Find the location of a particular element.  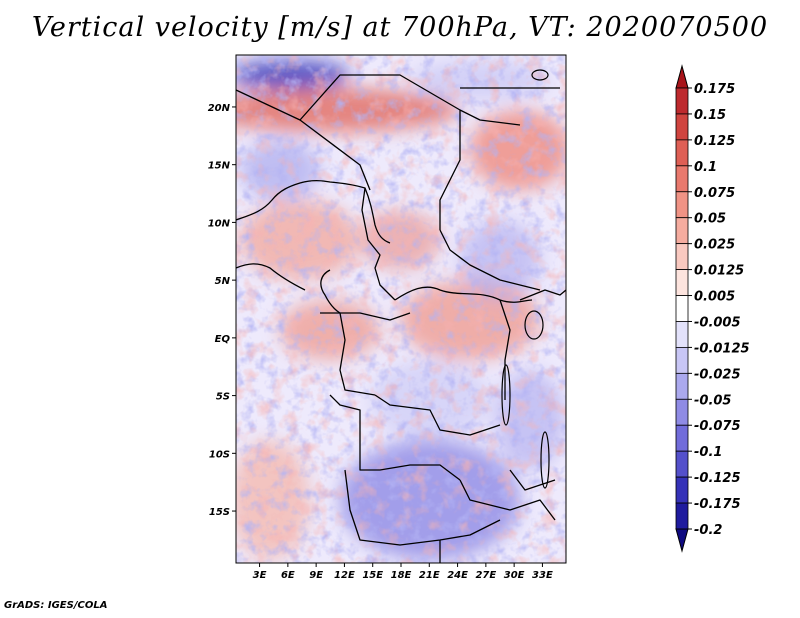

colorbar-label: -0.2 is located at coordinates (708, 530).